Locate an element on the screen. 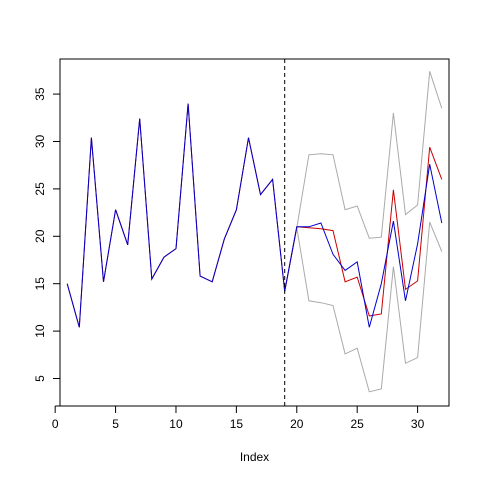 The height and width of the screenshot is (480, 480). x-tick-label: 10 is located at coordinates (176, 424).